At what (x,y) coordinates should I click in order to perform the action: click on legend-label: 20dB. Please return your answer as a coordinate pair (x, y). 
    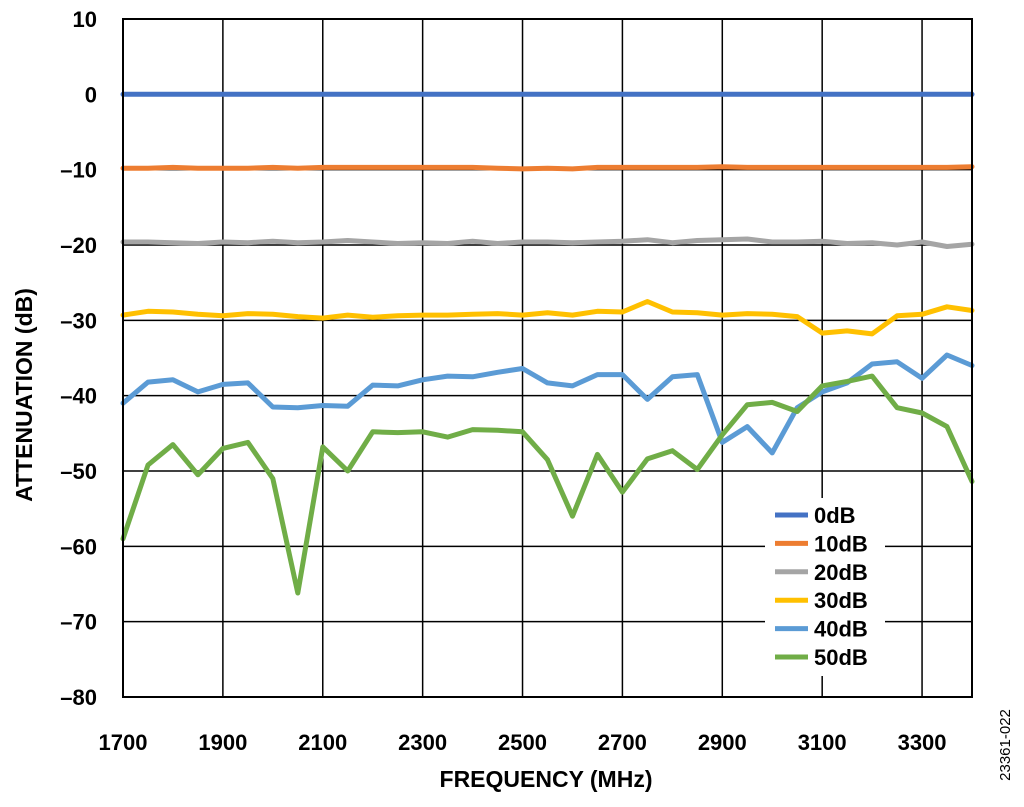
    Looking at the image, I should click on (841, 572).